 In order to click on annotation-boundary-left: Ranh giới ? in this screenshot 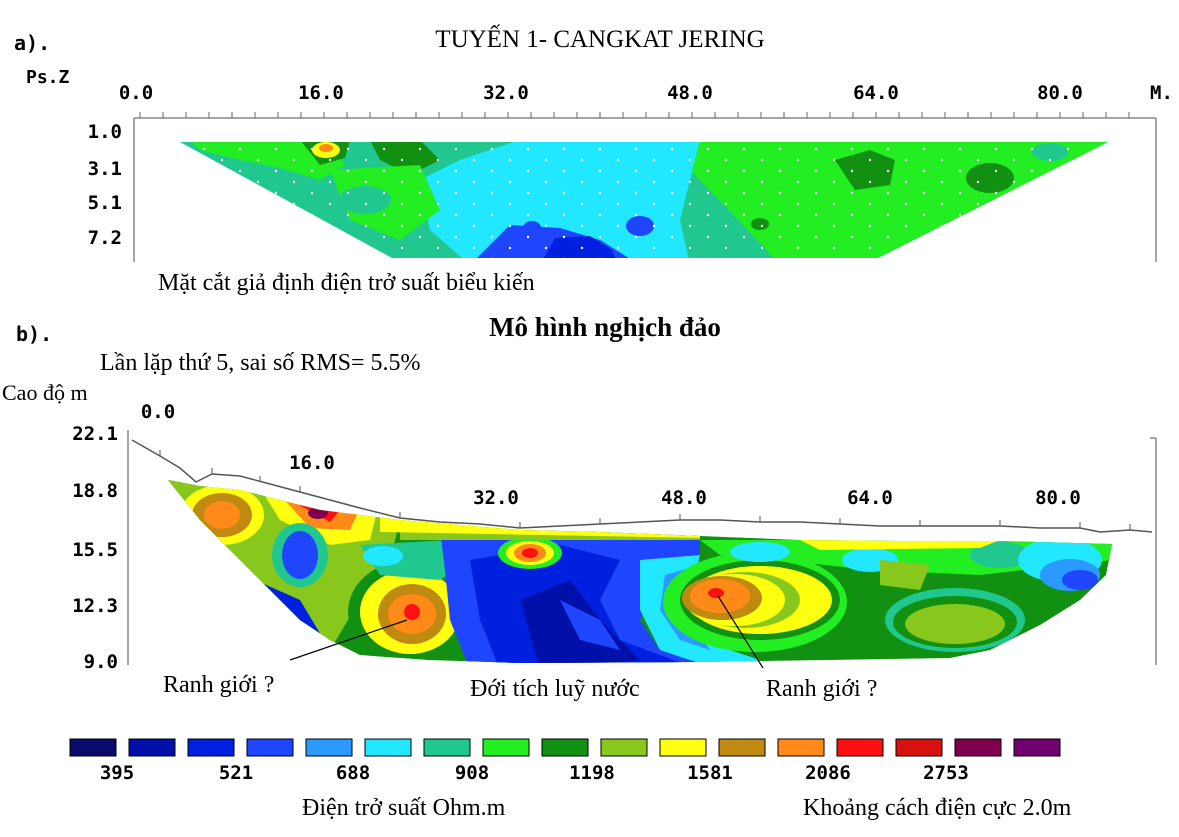, I will do `click(218, 685)`.